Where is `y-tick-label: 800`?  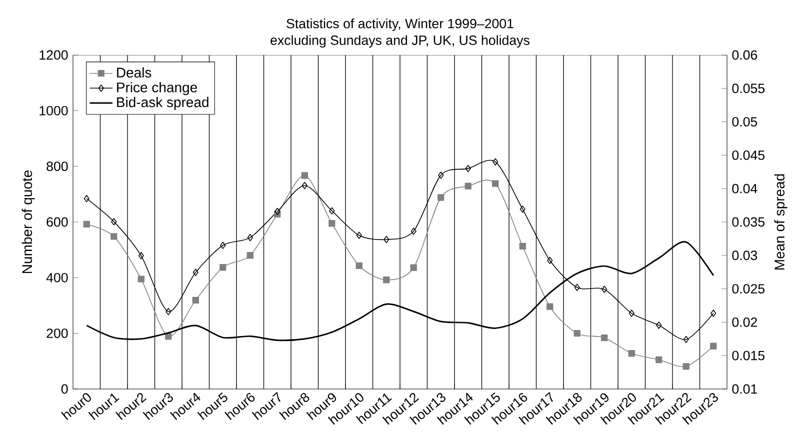
y-tick-label: 800 is located at coordinates (57, 167).